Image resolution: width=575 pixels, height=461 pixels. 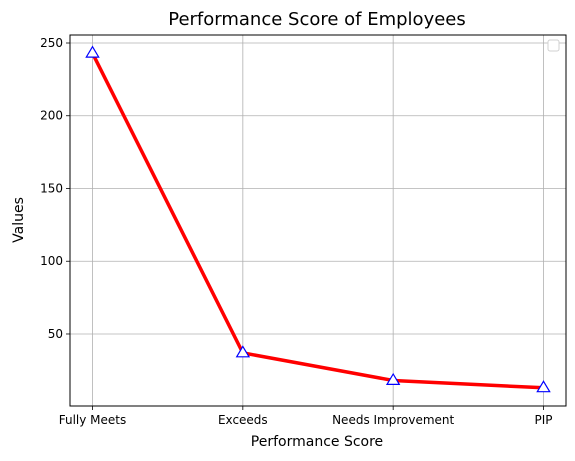 What do you see at coordinates (317, 19) in the screenshot?
I see `chart-title: Performance Score of Employees` at bounding box center [317, 19].